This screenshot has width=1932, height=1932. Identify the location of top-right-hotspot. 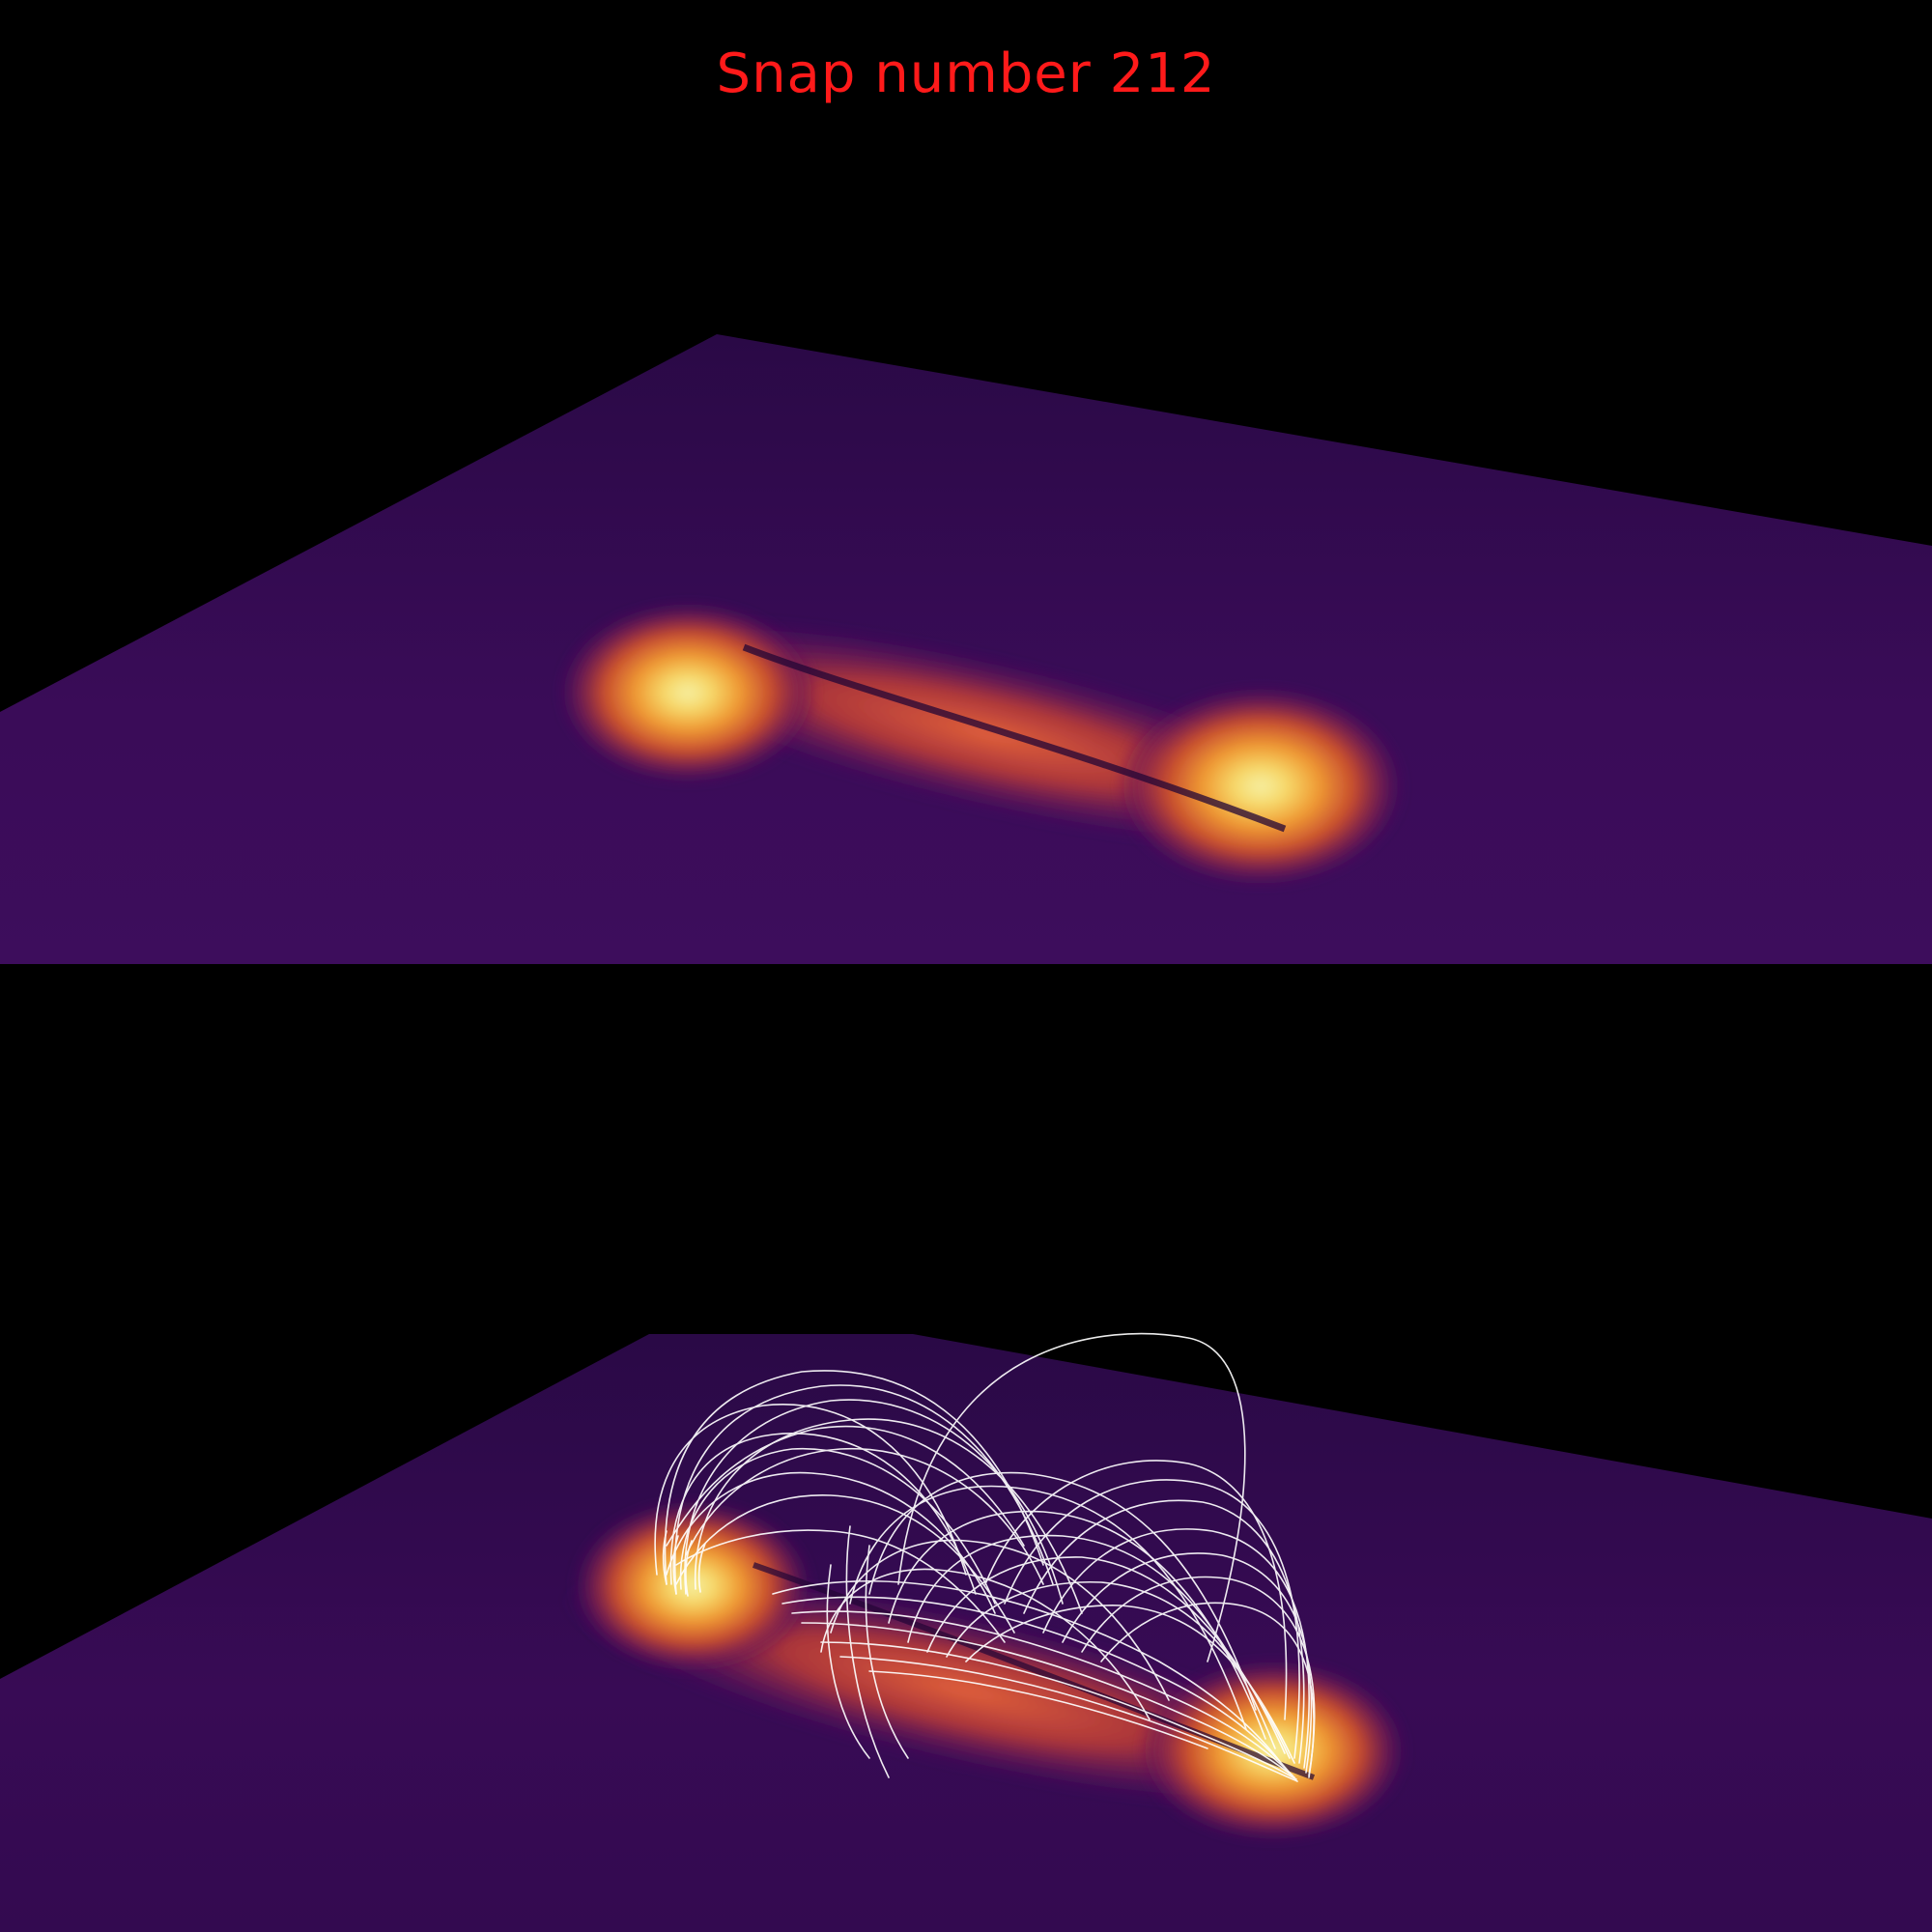
(1261, 786).